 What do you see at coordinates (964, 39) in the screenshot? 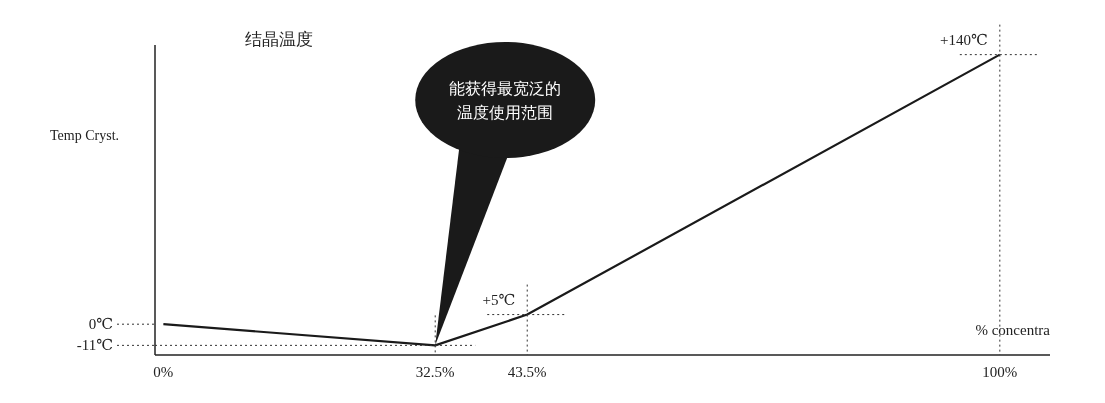
I see `data-label: +140℃` at bounding box center [964, 39].